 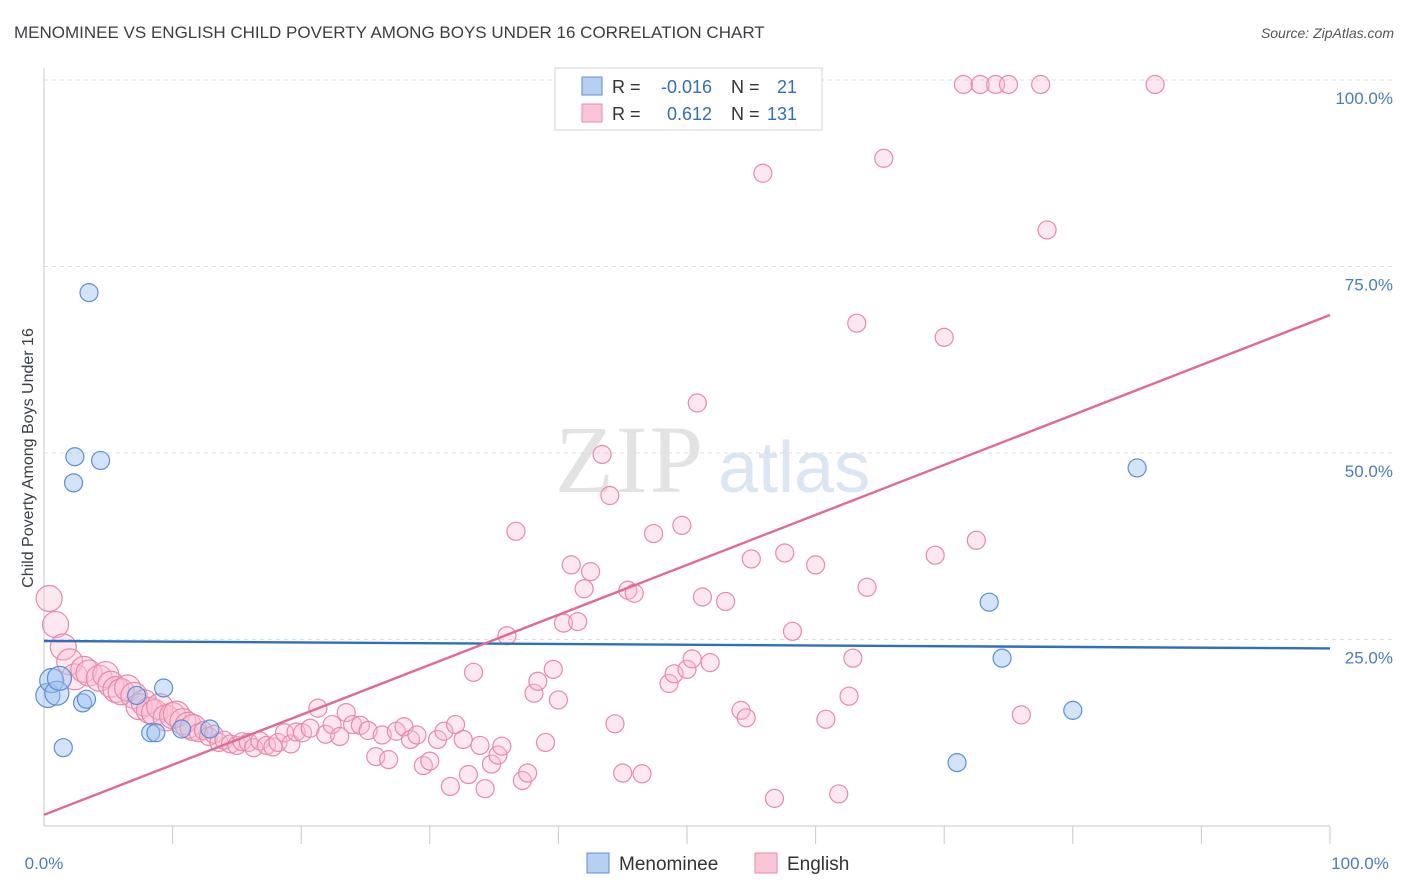 I want to click on series-legend-swatch-english, so click(x=766, y=863).